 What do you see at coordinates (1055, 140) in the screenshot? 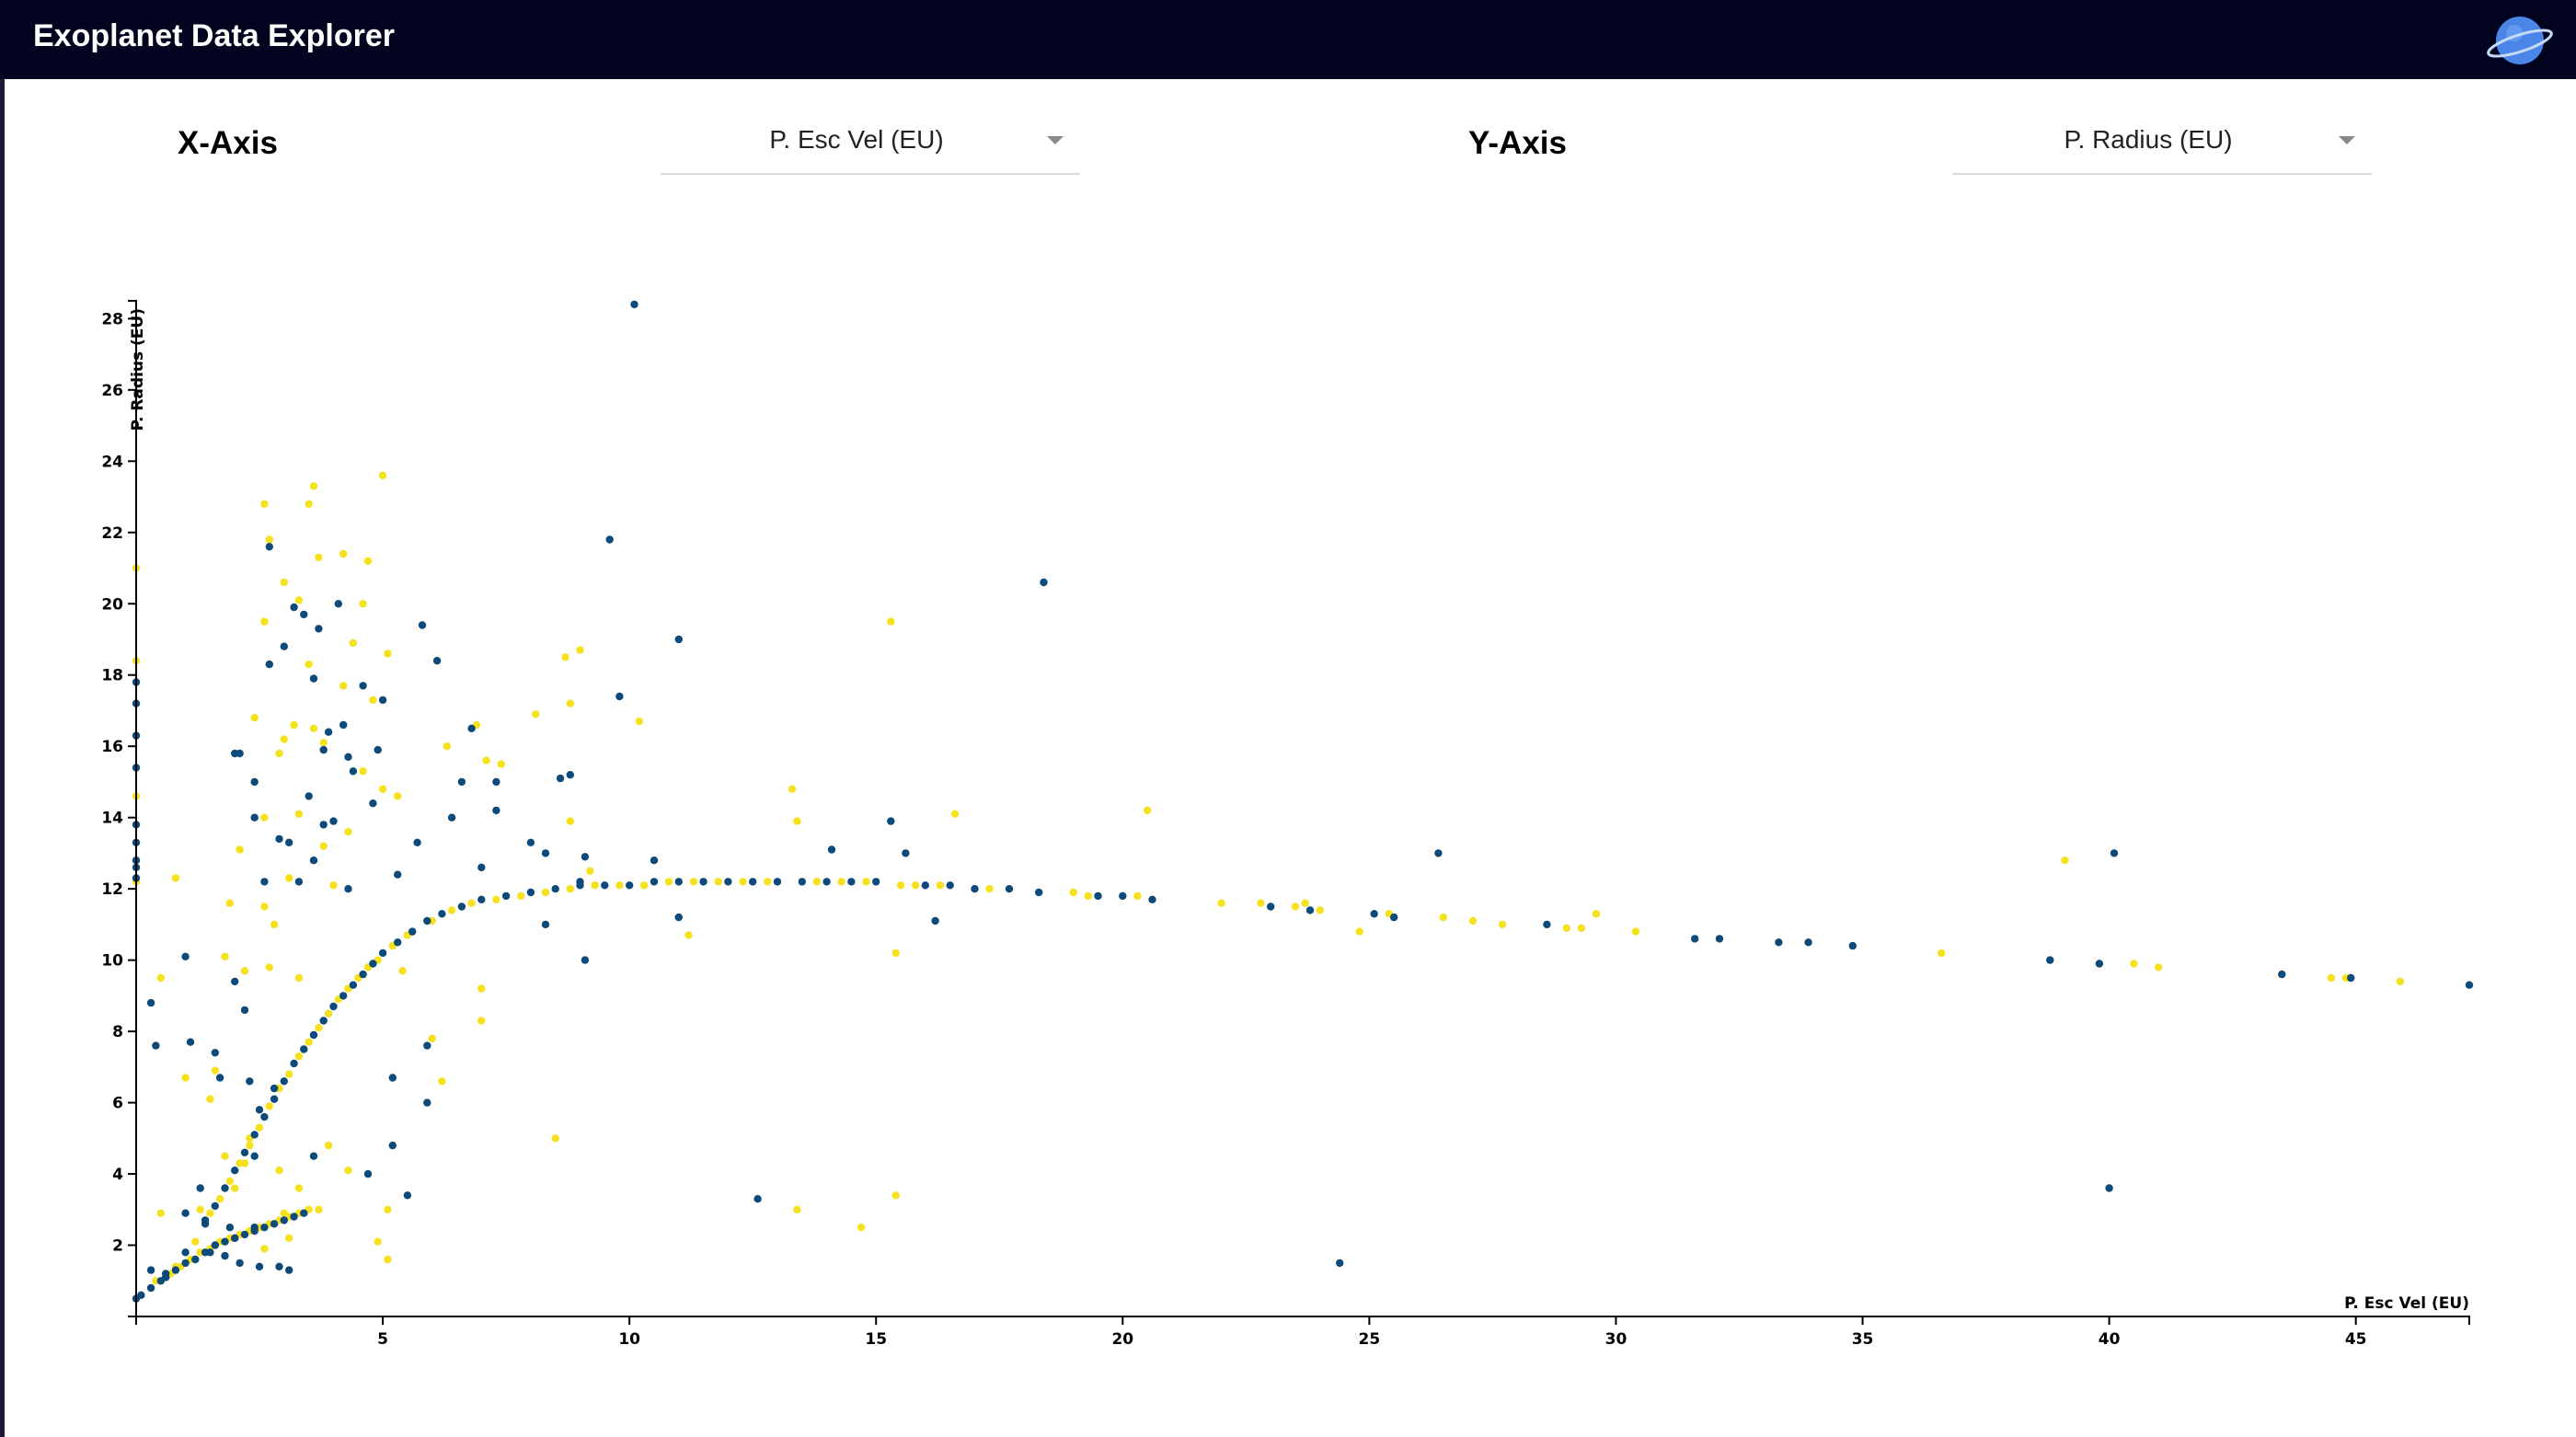
I see `chevron-down-icon` at bounding box center [1055, 140].